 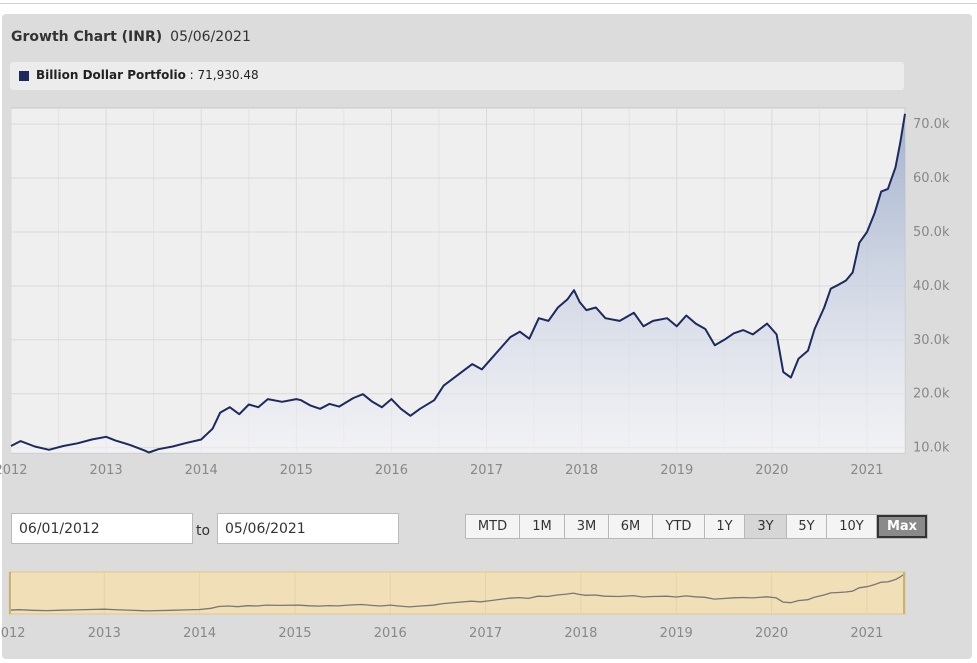 What do you see at coordinates (390, 633) in the screenshot?
I see `navigator-tick-label: 2016` at bounding box center [390, 633].